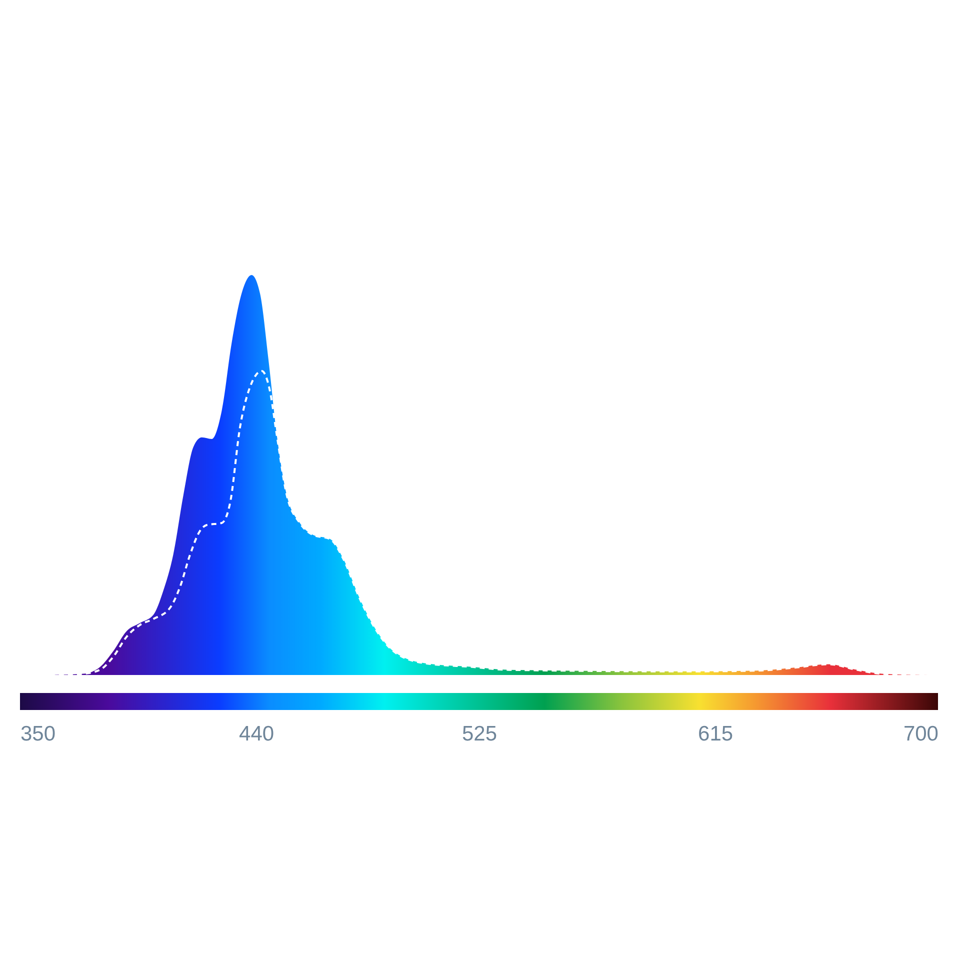 The width and height of the screenshot is (960, 960). Describe the element at coordinates (480, 734) in the screenshot. I see `x-tick-label: 525` at that location.